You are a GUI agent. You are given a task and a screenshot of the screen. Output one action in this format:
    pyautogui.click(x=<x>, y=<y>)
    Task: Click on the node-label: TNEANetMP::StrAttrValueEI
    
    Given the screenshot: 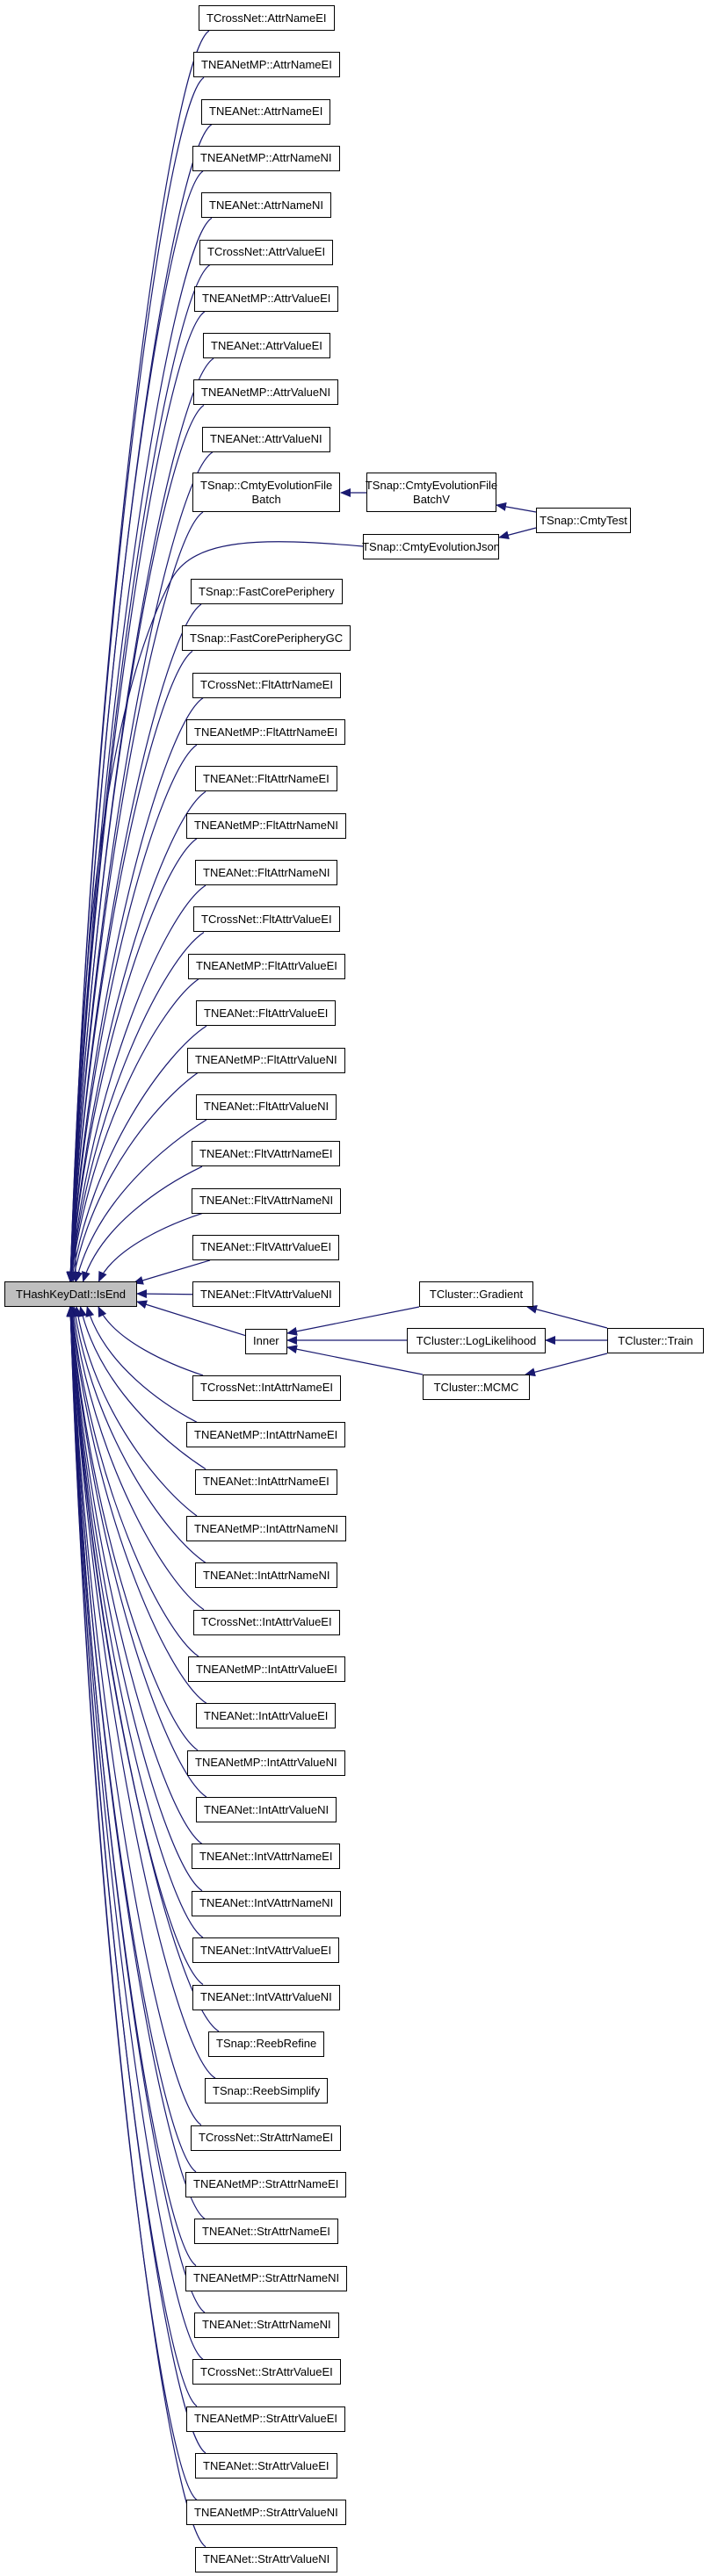 What is the action you would take?
    pyautogui.click(x=266, y=2419)
    